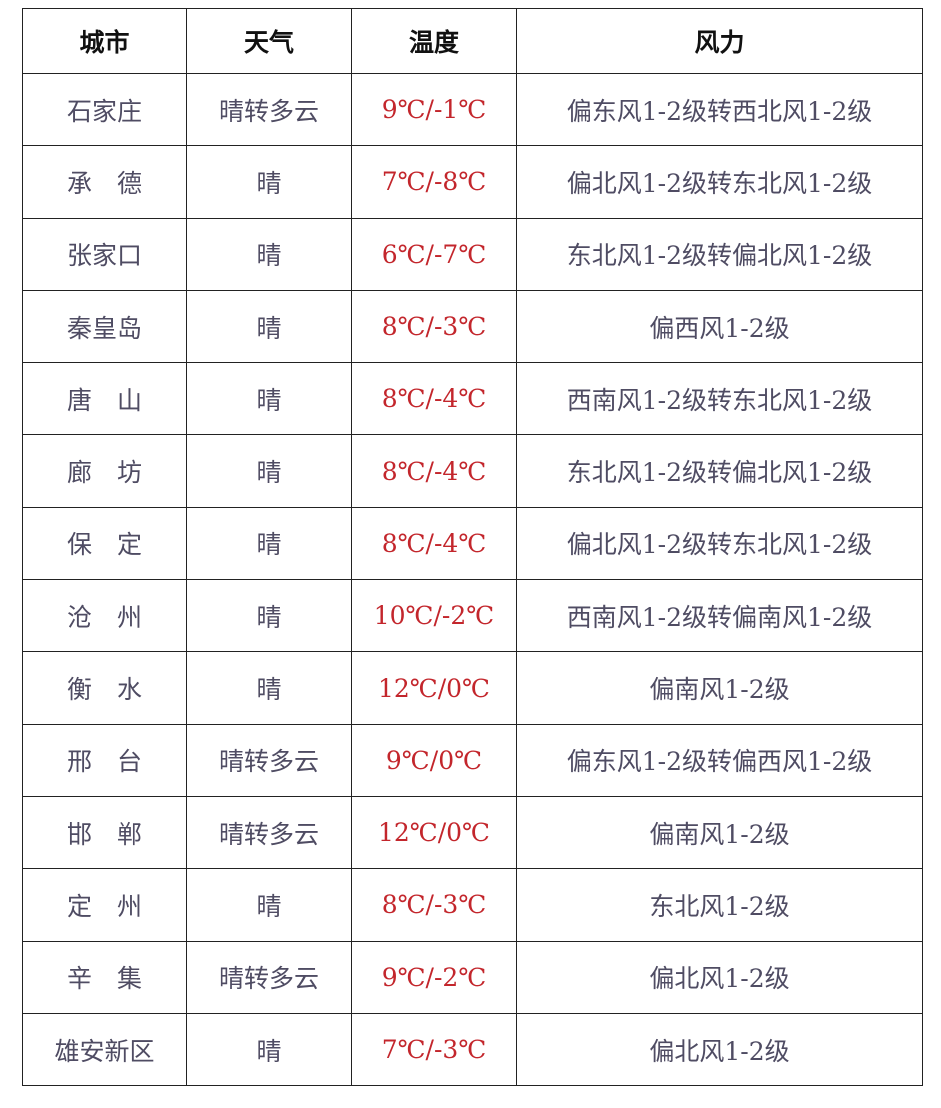 The width and height of the screenshot is (941, 1108). I want to click on temperature-cell: 7℃/-3℃, so click(434, 1049).